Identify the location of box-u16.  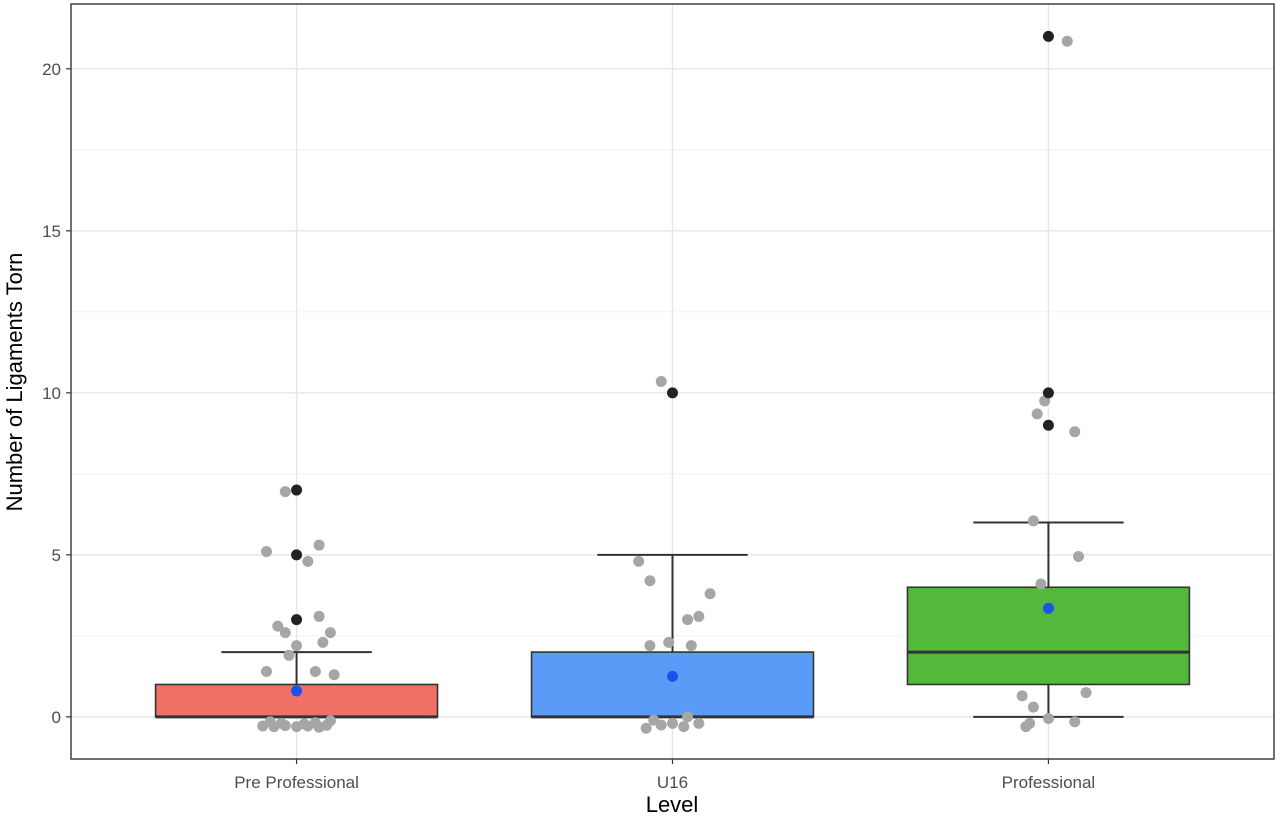
(672, 684).